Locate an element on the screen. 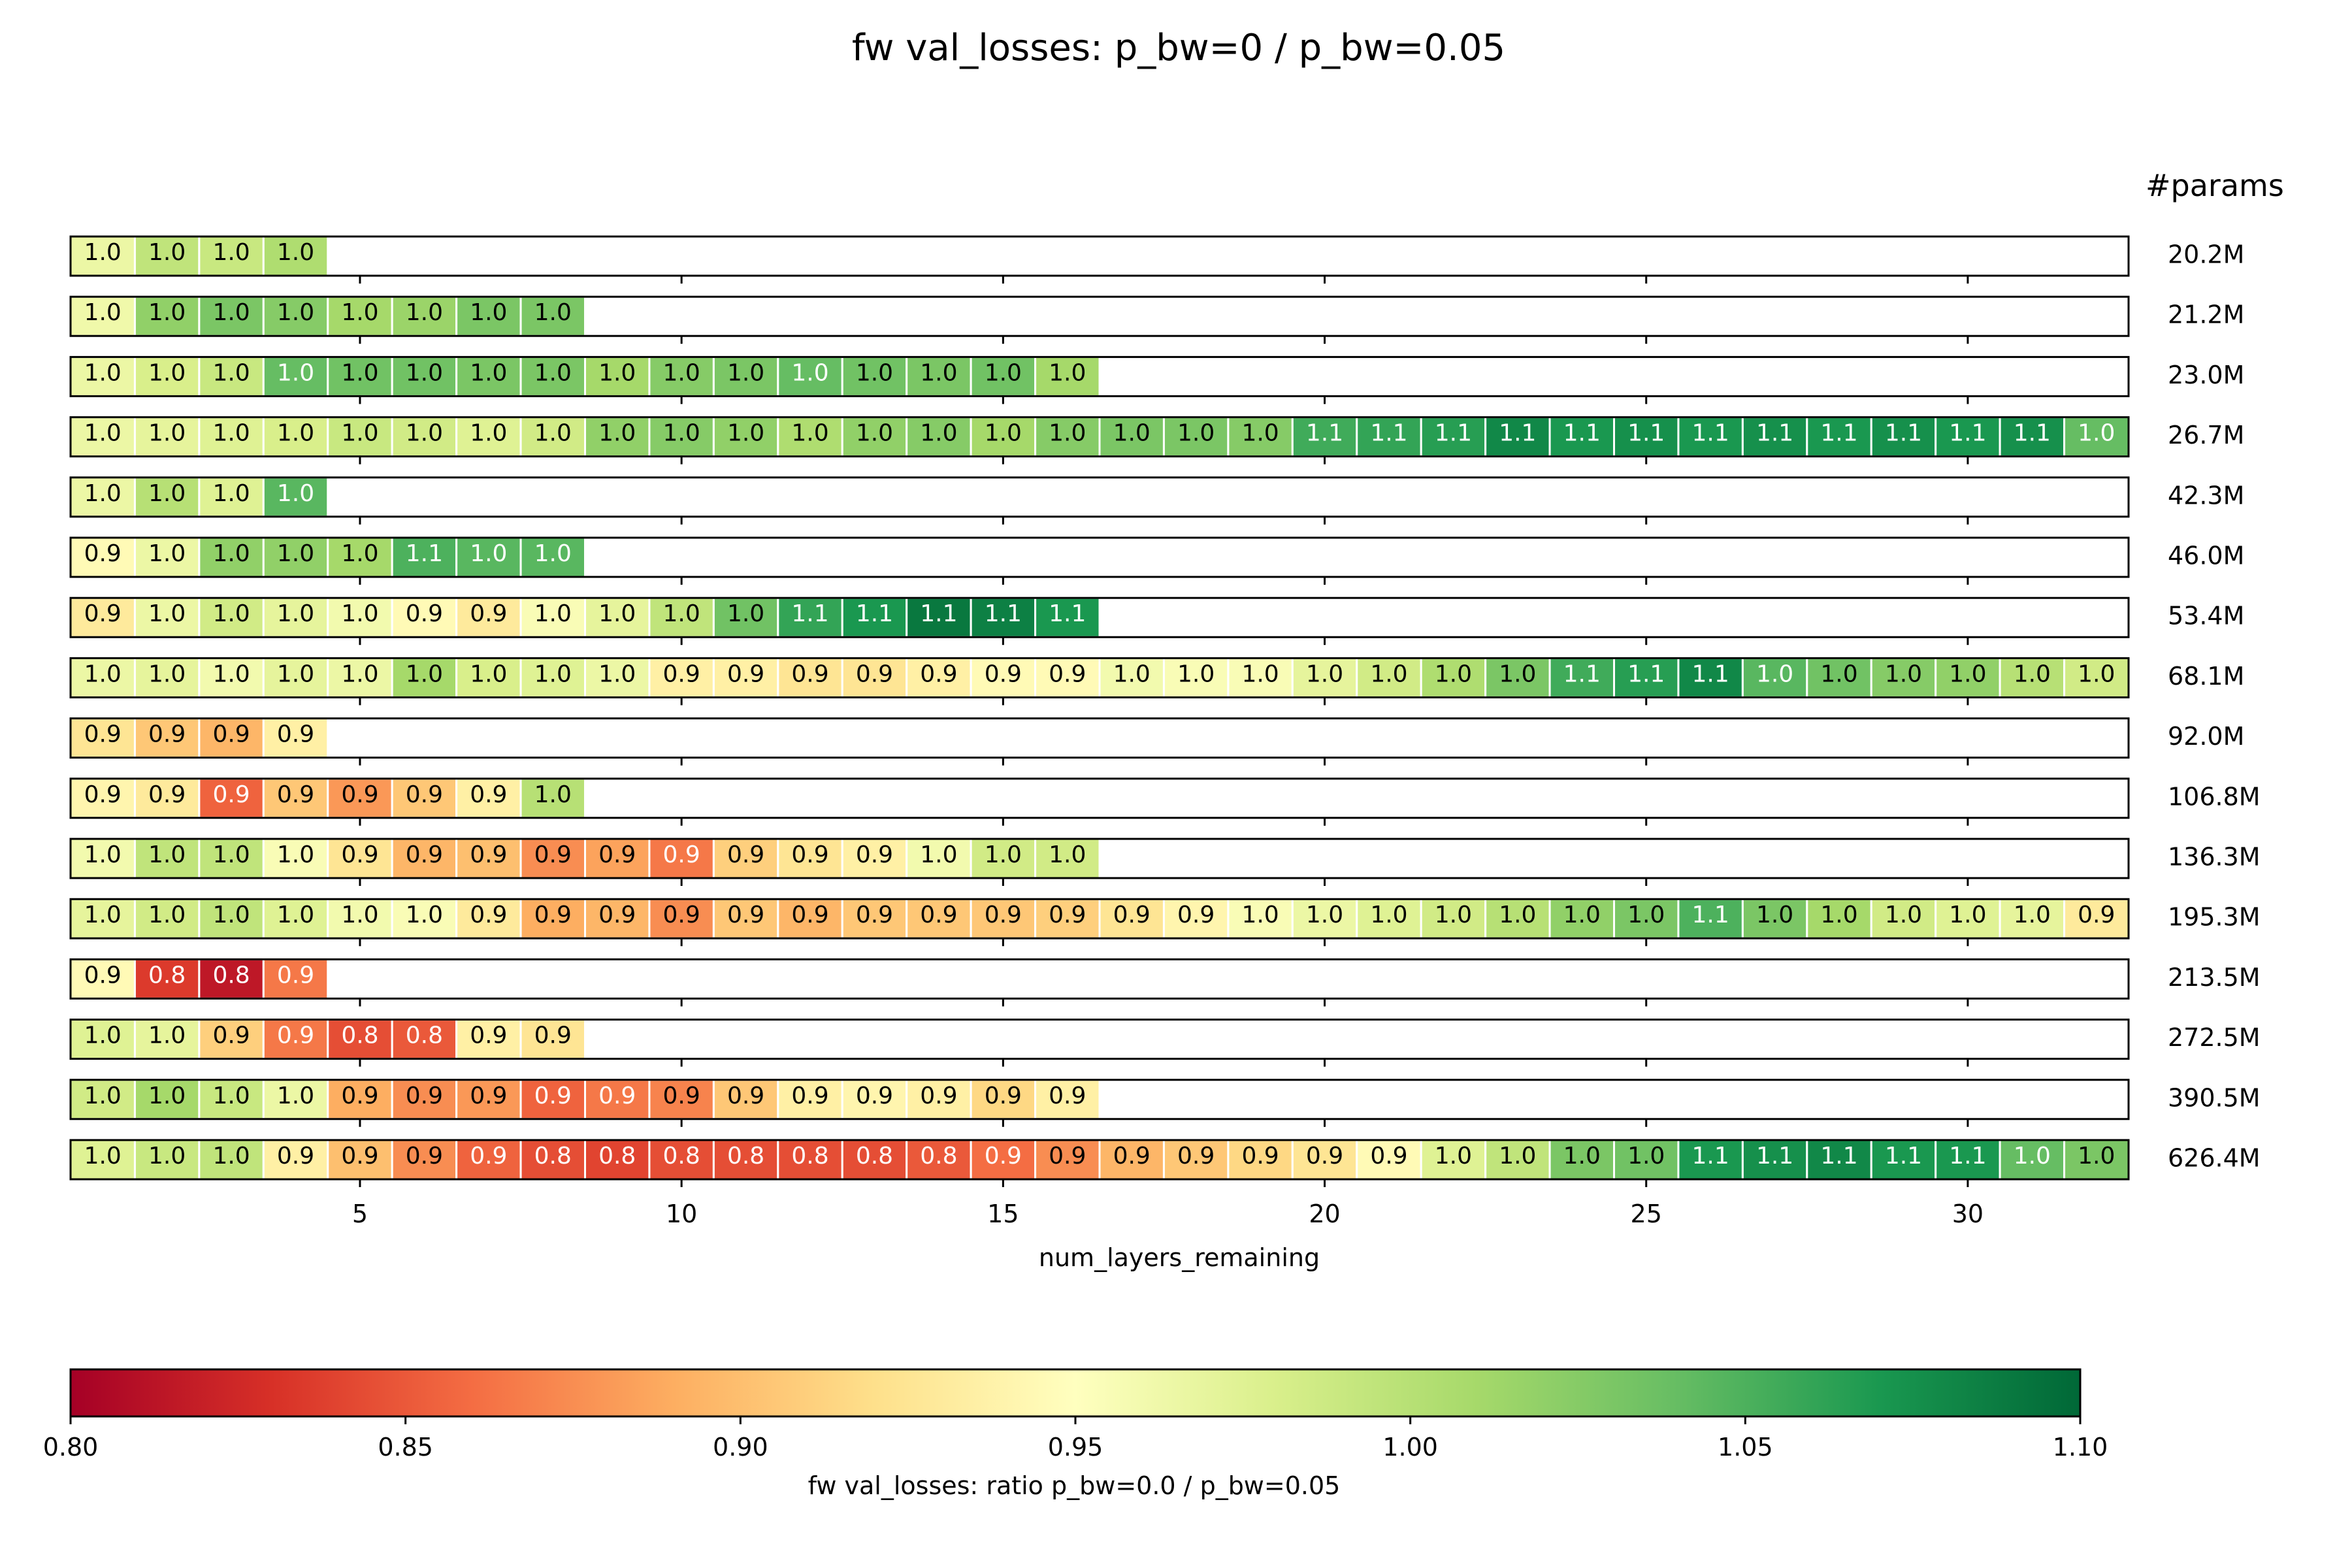 This screenshot has width=2352, height=1568. chart-title: fw val_losses: p_bw=0 / p_bw=0.05 is located at coordinates (1178, 48).